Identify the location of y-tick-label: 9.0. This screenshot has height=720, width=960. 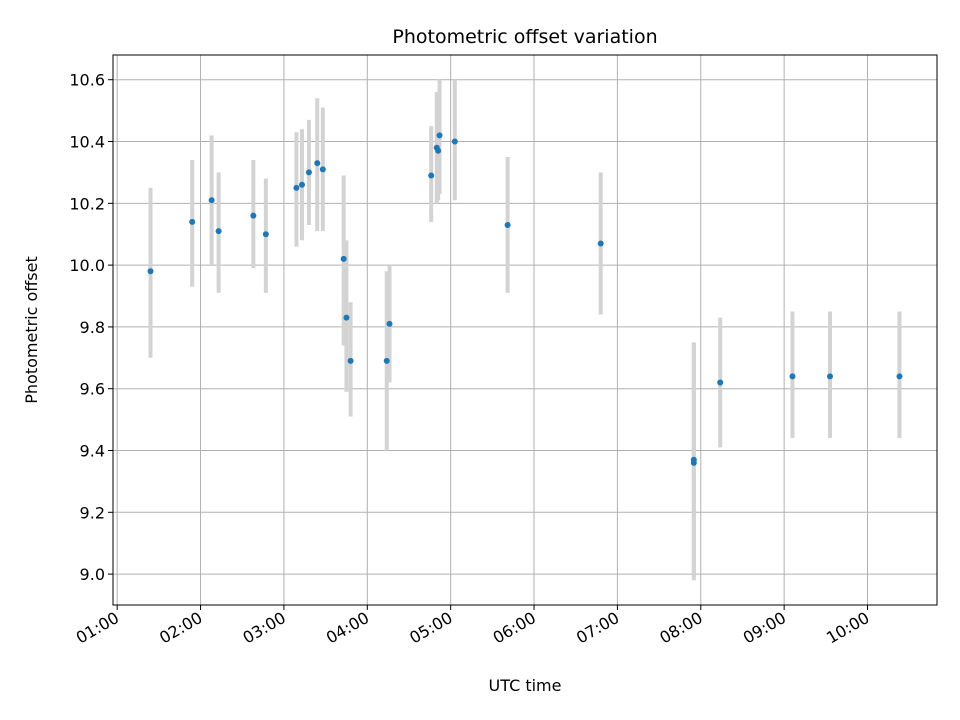
(92, 574).